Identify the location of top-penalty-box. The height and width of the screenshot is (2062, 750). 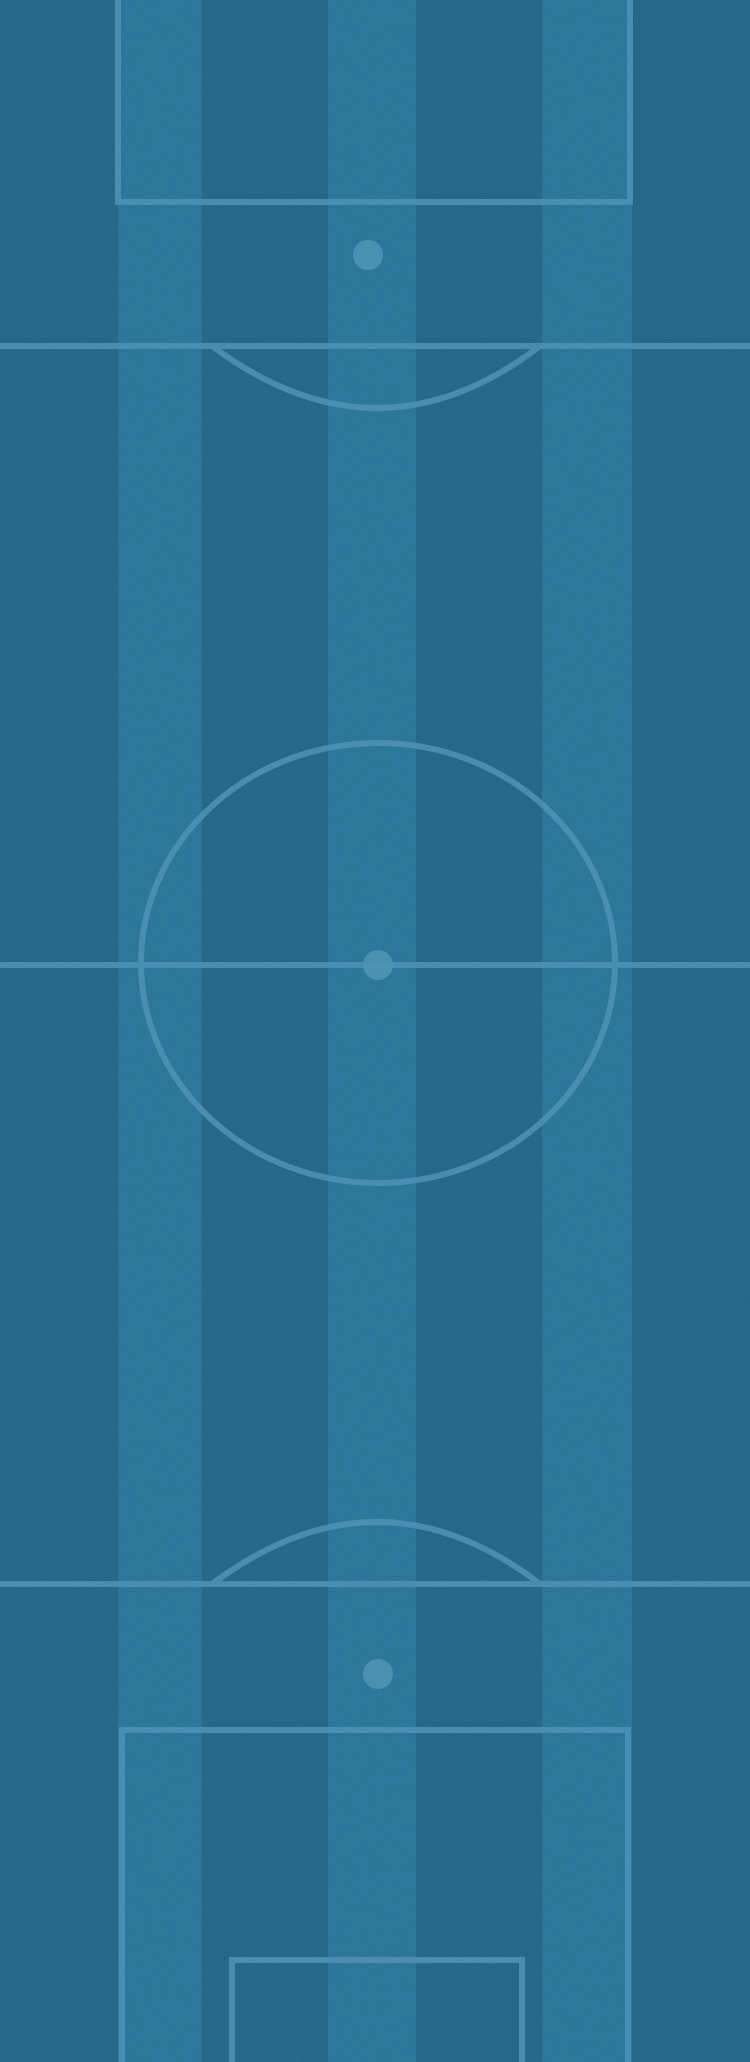
(374, 102).